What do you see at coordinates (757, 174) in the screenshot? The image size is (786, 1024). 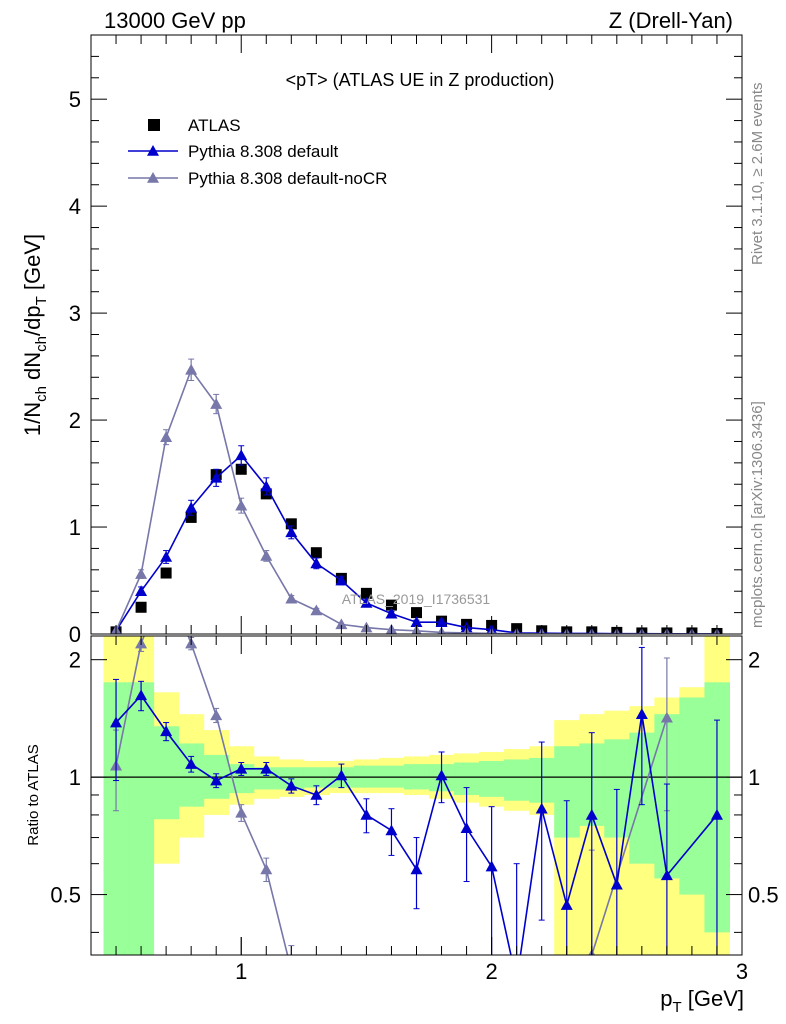 I see `side-label-rivet: Rivet 3.1.10, ≥ 2.6M events` at bounding box center [757, 174].